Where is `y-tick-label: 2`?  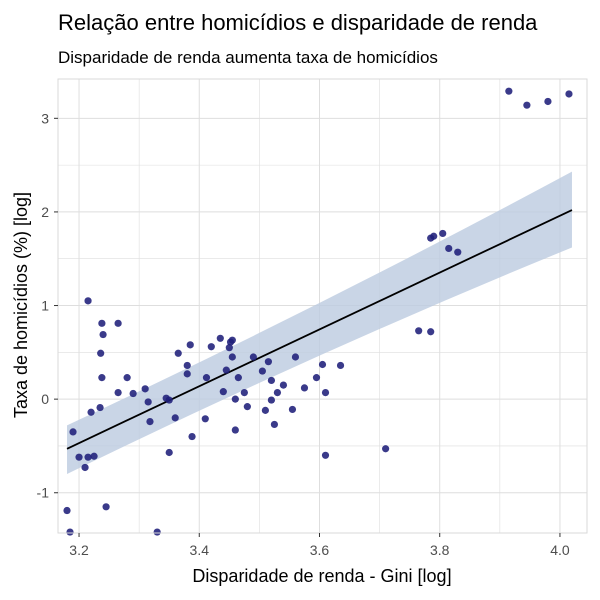
y-tick-label: 2 is located at coordinates (45, 212).